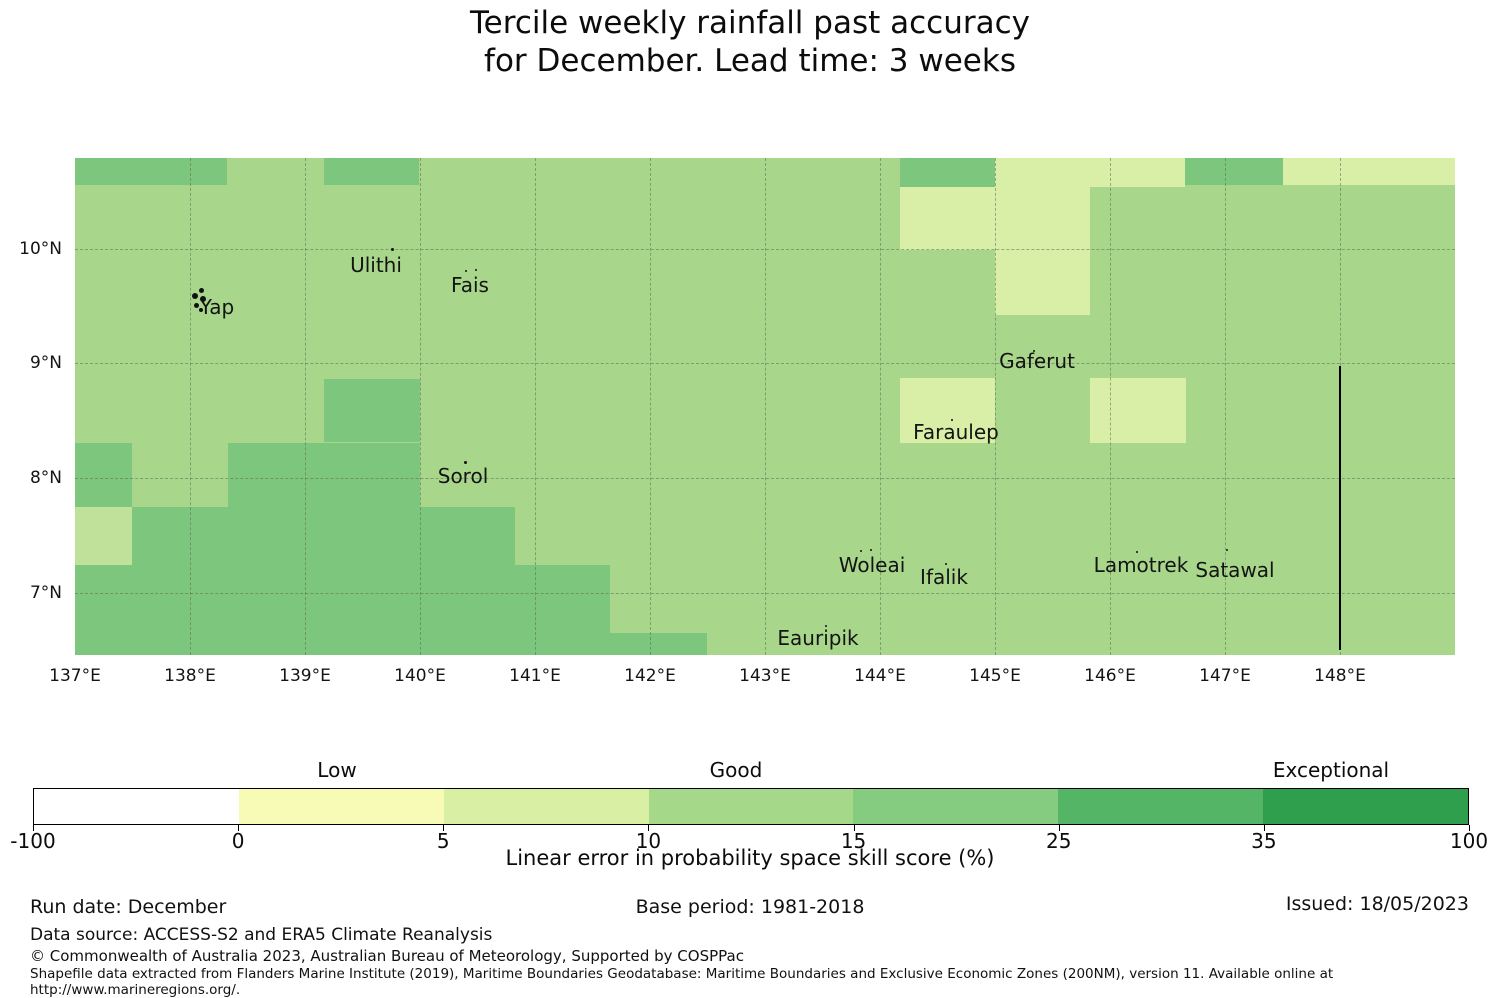 Image resolution: width=1500 pixels, height=998 pixels. What do you see at coordinates (1469, 841) in the screenshot?
I see `colorbar-tick-label: 100` at bounding box center [1469, 841].